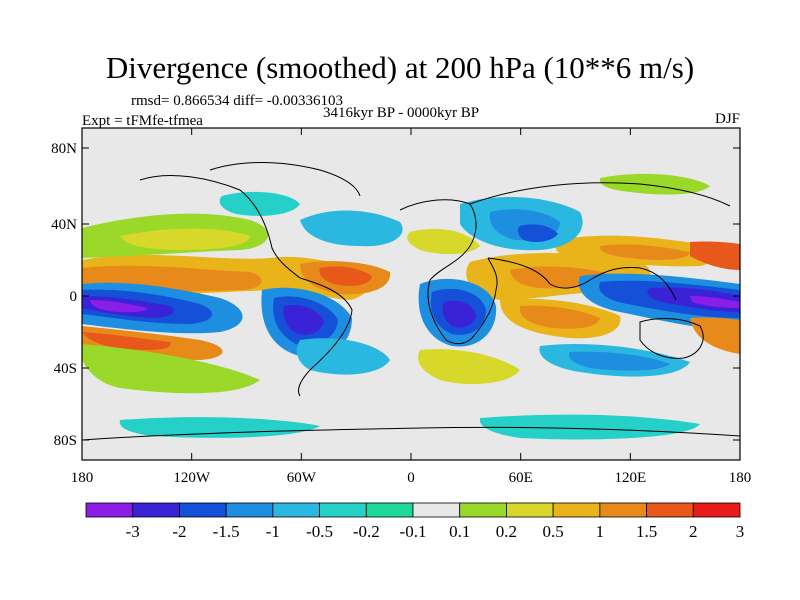 The image size is (800, 600). I want to click on coastline-arctic-canada, so click(285, 179).